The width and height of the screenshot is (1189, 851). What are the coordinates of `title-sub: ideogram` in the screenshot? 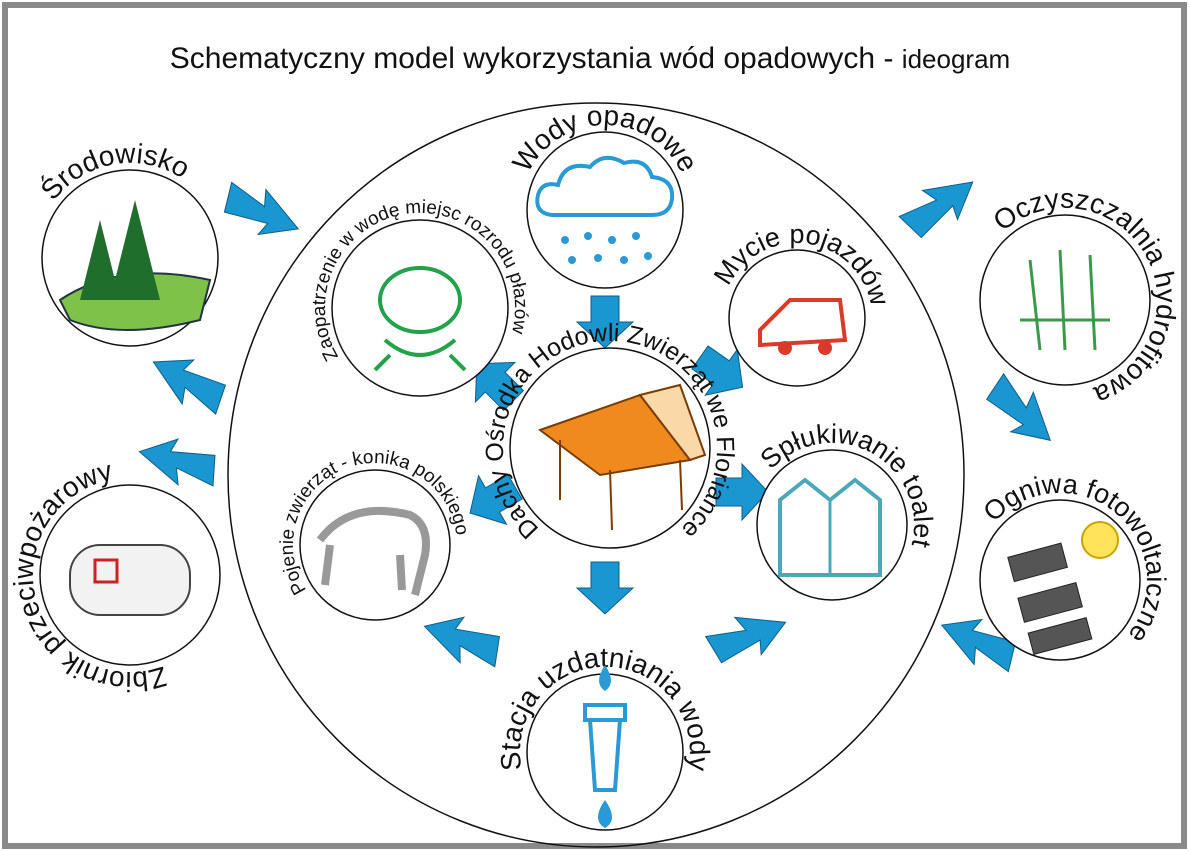 It's located at (956, 59).